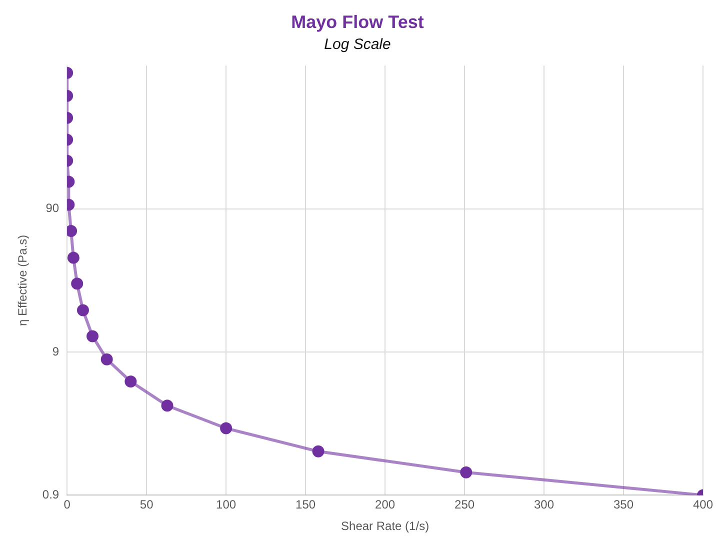  I want to click on x-tick-label: 50, so click(147, 505).